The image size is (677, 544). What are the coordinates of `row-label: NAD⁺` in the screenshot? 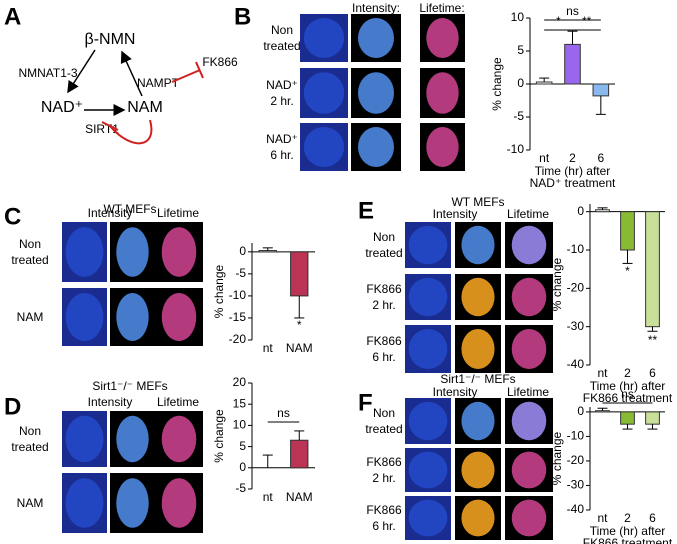 It's located at (282, 139).